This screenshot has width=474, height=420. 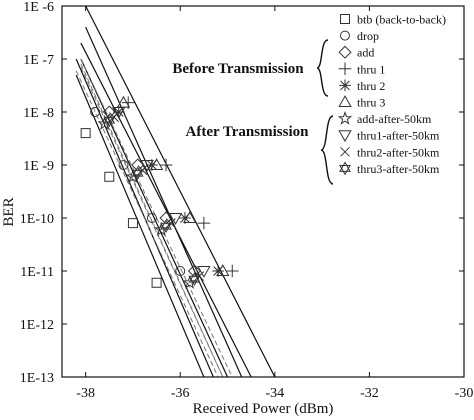 What do you see at coordinates (371, 103) in the screenshot?
I see `legend-label: thru 3` at bounding box center [371, 103].